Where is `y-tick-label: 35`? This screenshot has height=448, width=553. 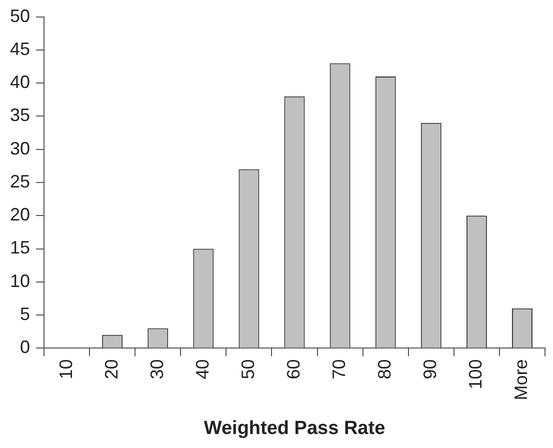 y-tick-label: 35 is located at coordinates (20, 115).